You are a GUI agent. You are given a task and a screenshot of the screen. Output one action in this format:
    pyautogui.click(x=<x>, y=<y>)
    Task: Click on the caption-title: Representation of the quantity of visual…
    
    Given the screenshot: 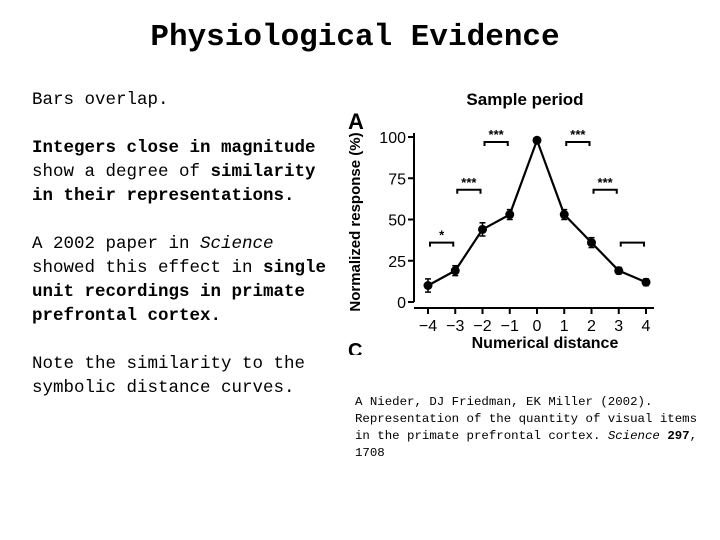 What is the action you would take?
    pyautogui.click(x=526, y=427)
    